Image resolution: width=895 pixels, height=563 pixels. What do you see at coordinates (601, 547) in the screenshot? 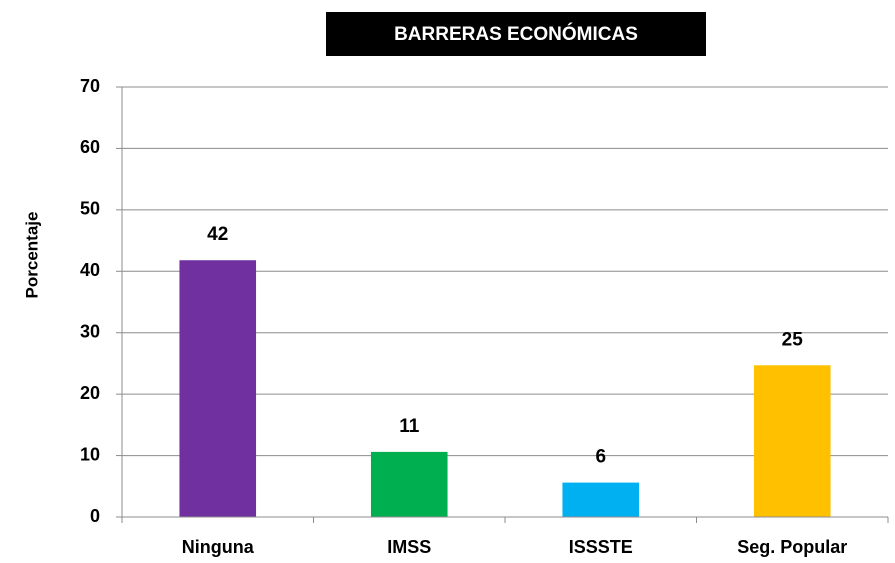
I see `x-tick-label: ISSSTE` at bounding box center [601, 547].